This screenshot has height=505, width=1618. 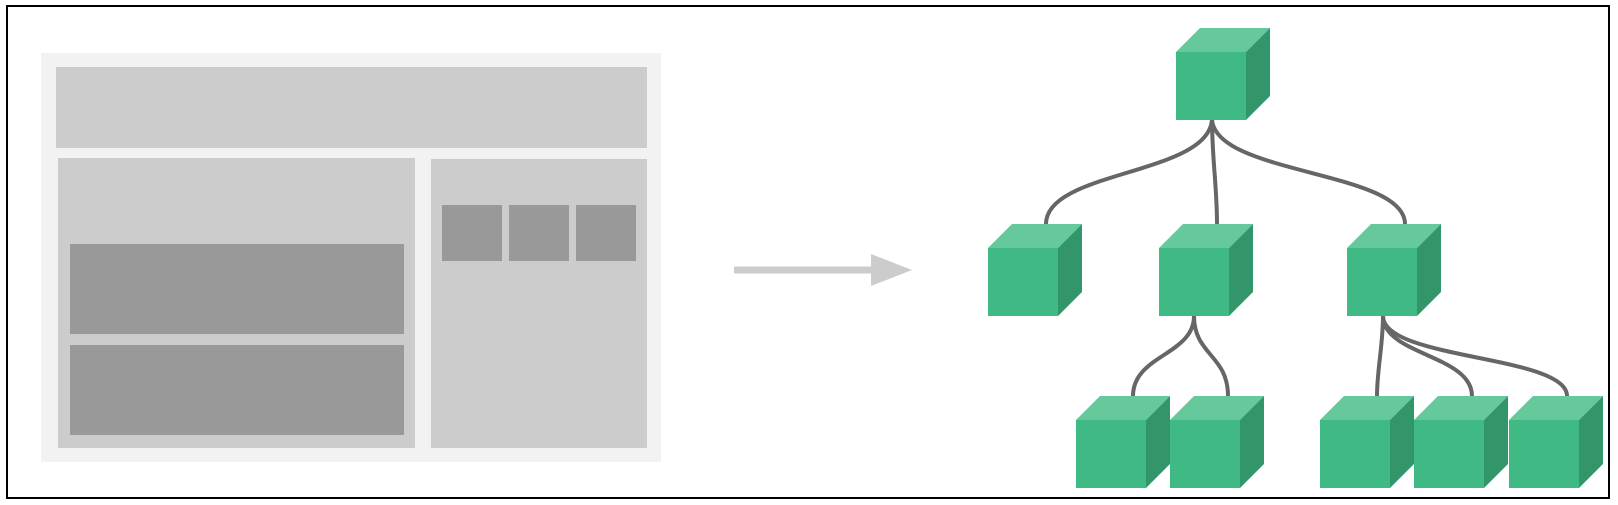 What do you see at coordinates (1206, 270) in the screenshot?
I see `cube-middle` at bounding box center [1206, 270].